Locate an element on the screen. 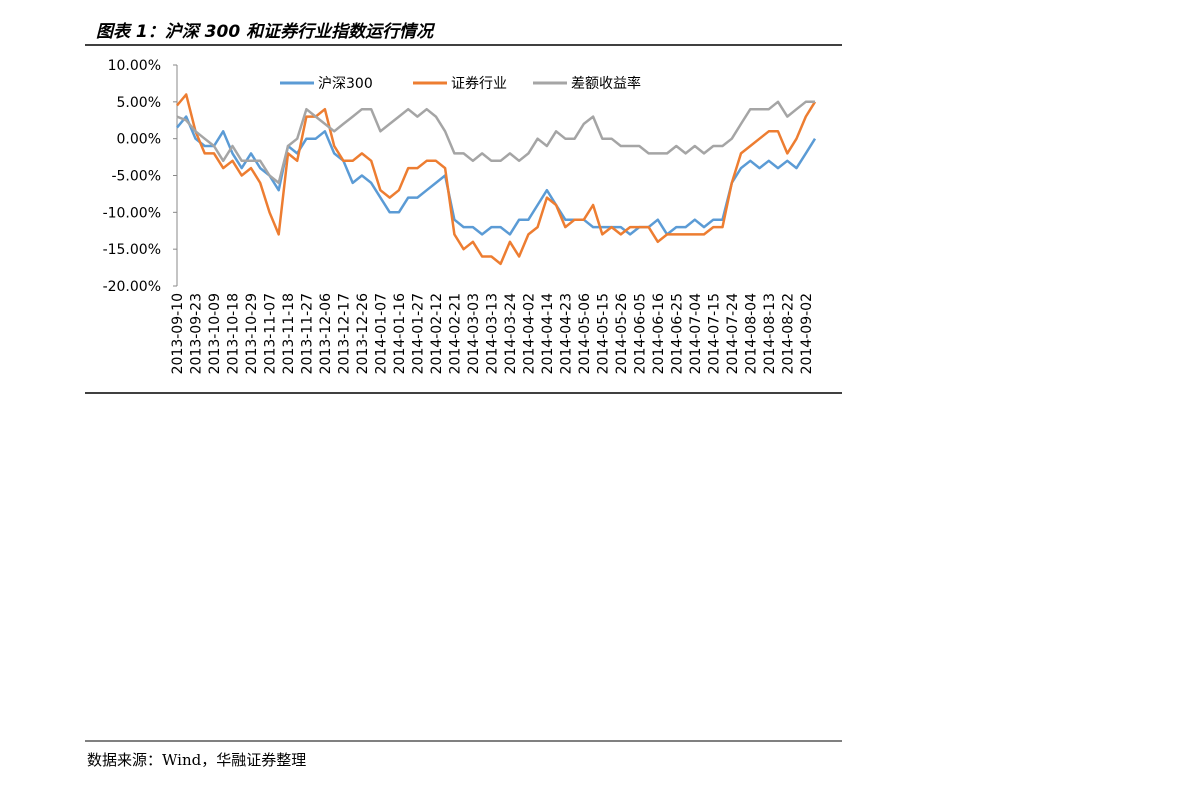  legend-label: 证券行业 is located at coordinates (479, 84).